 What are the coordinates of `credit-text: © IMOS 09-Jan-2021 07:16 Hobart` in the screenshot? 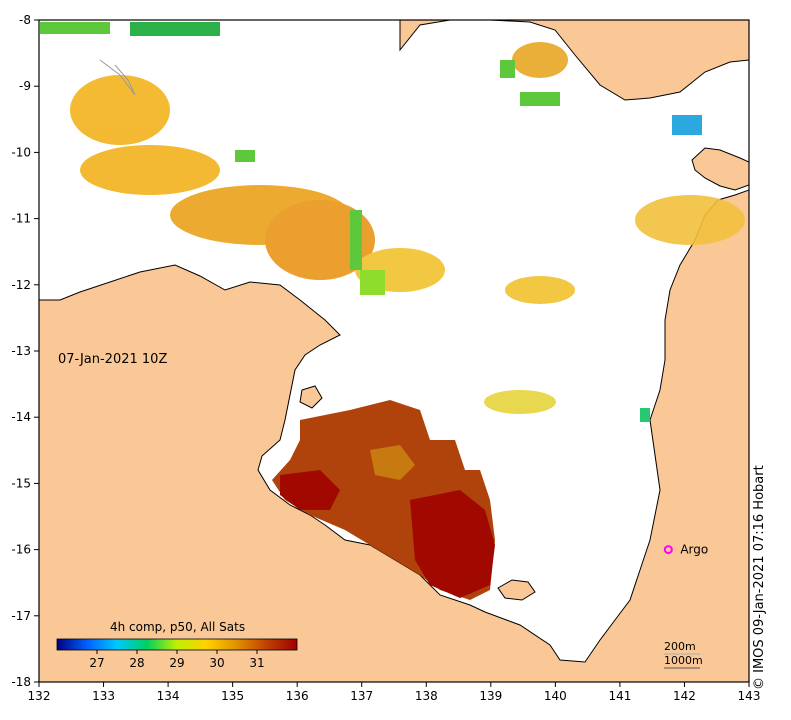 It's located at (759, 577).